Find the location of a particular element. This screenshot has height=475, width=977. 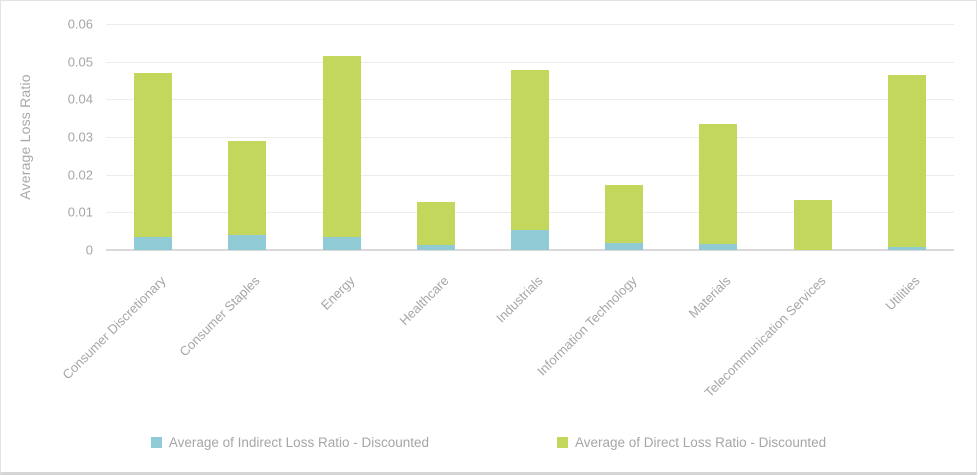

y-tick-label: 0.04 is located at coordinates (80, 99).